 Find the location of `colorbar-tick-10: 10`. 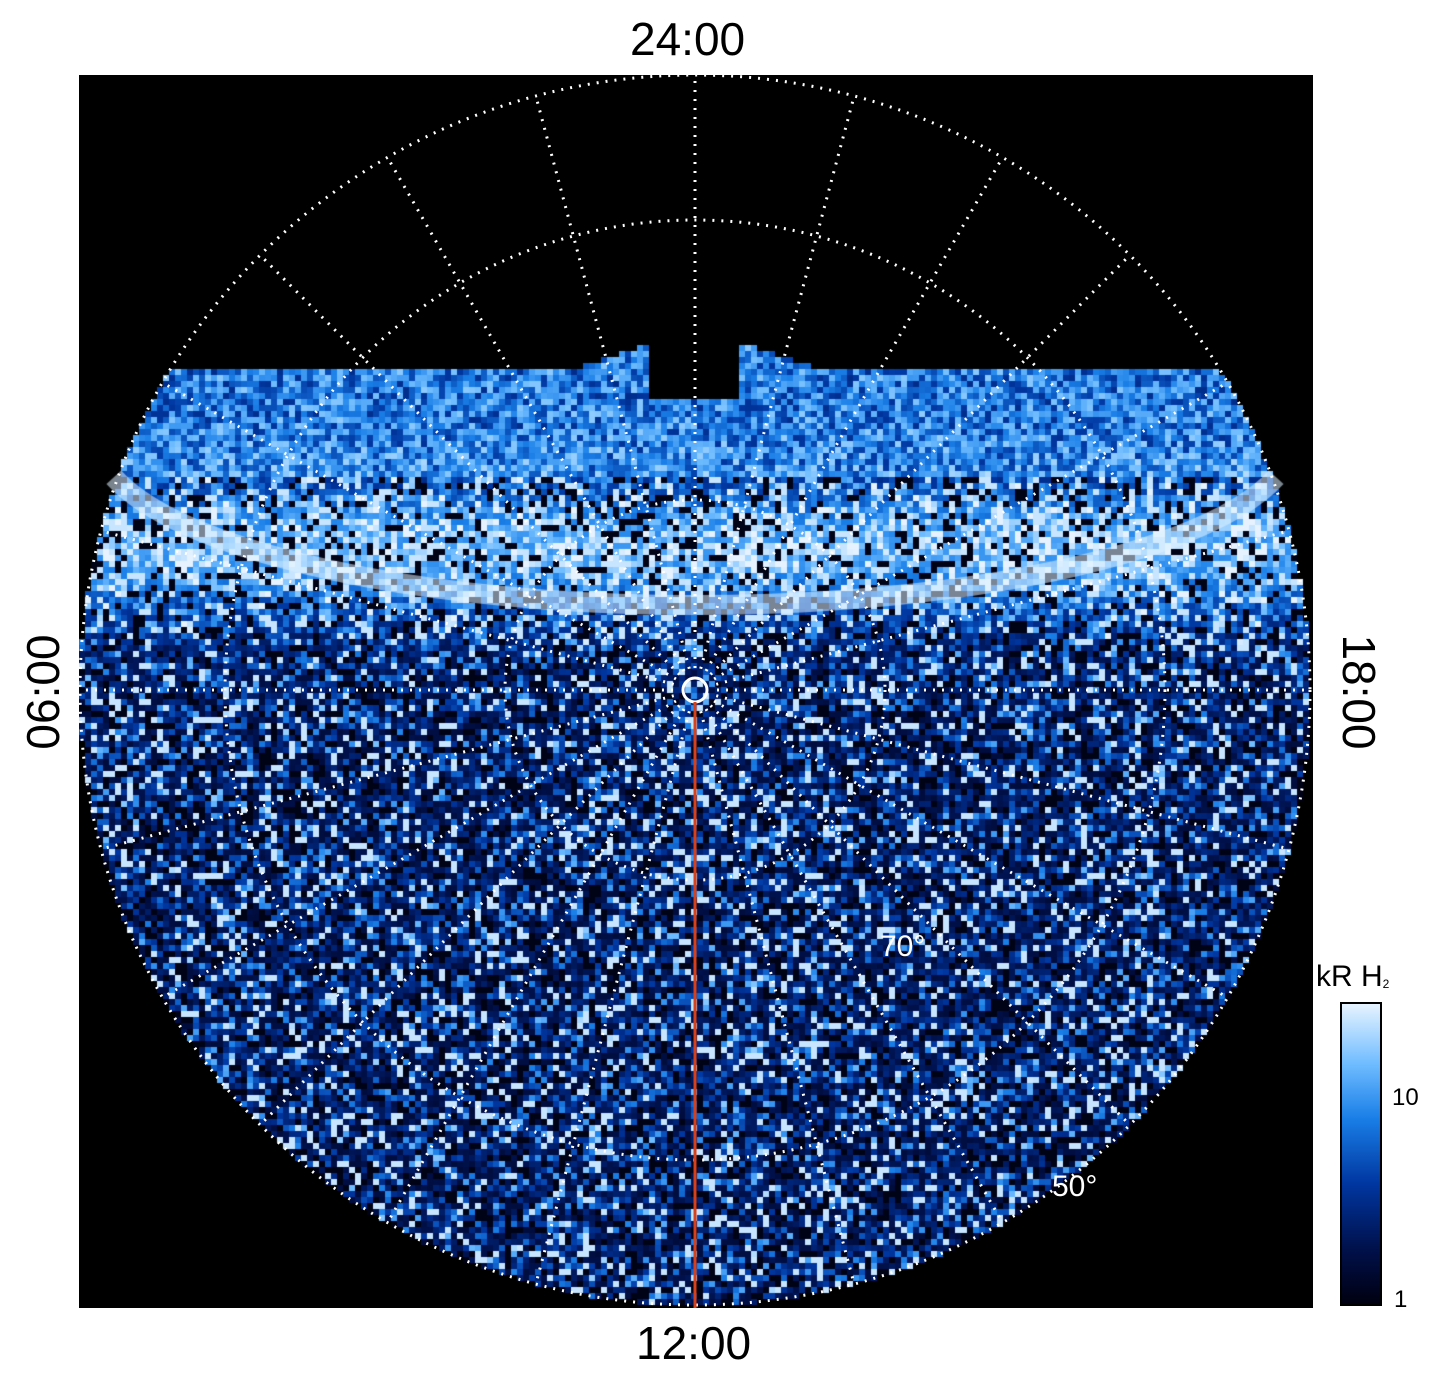

colorbar-tick-10: 10 is located at coordinates (1405, 1097).